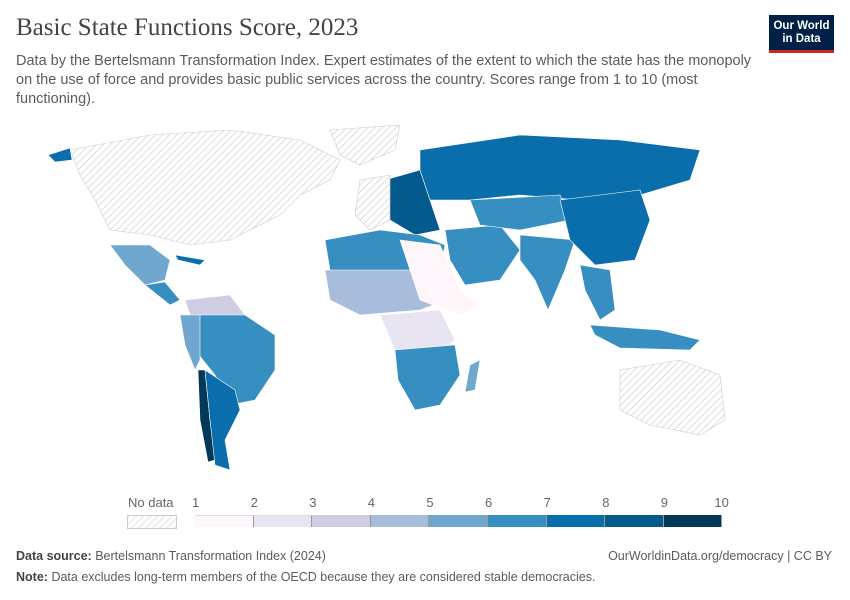 This screenshot has width=850, height=600. What do you see at coordinates (560, 167) in the screenshot?
I see `region-russia` at bounding box center [560, 167].